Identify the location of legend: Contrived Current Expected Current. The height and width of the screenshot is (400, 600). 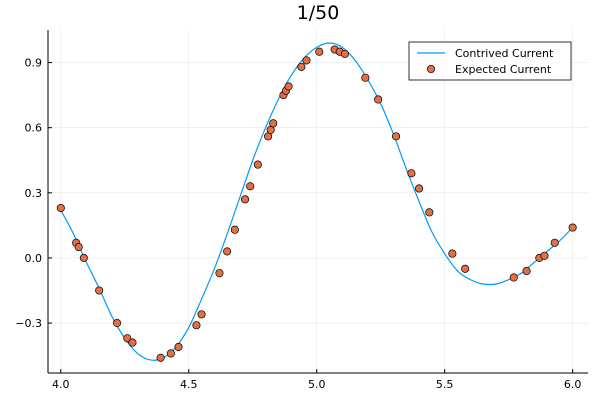
(490, 61).